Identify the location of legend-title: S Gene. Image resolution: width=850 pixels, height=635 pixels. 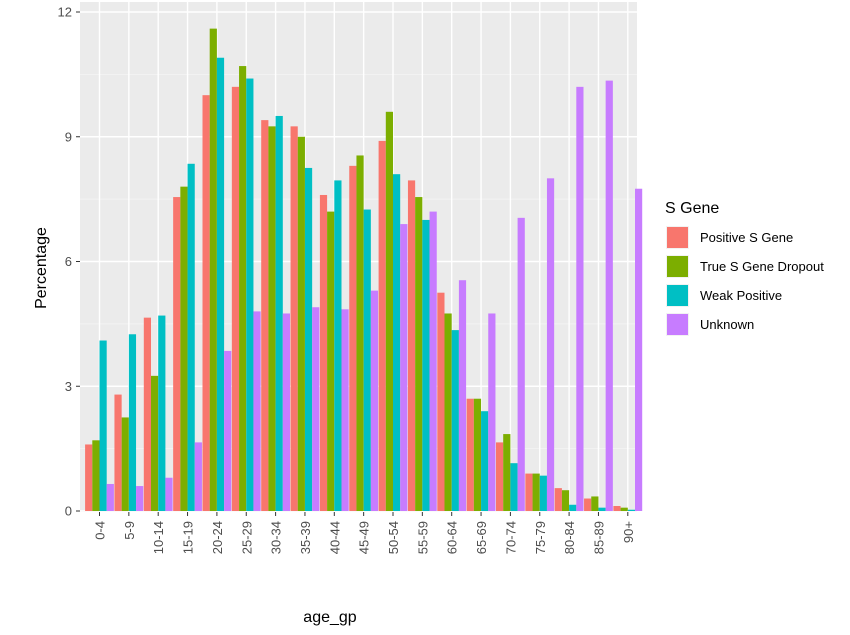
(692, 208).